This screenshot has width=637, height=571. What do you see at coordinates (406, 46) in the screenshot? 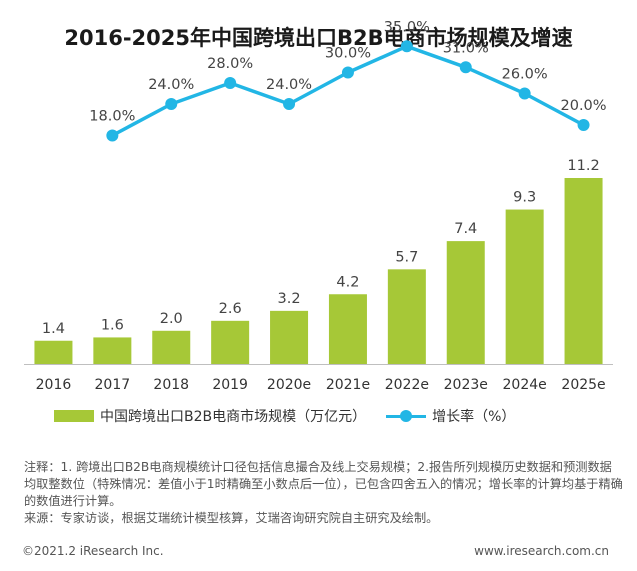
I see `growth-point-2022e` at bounding box center [406, 46].